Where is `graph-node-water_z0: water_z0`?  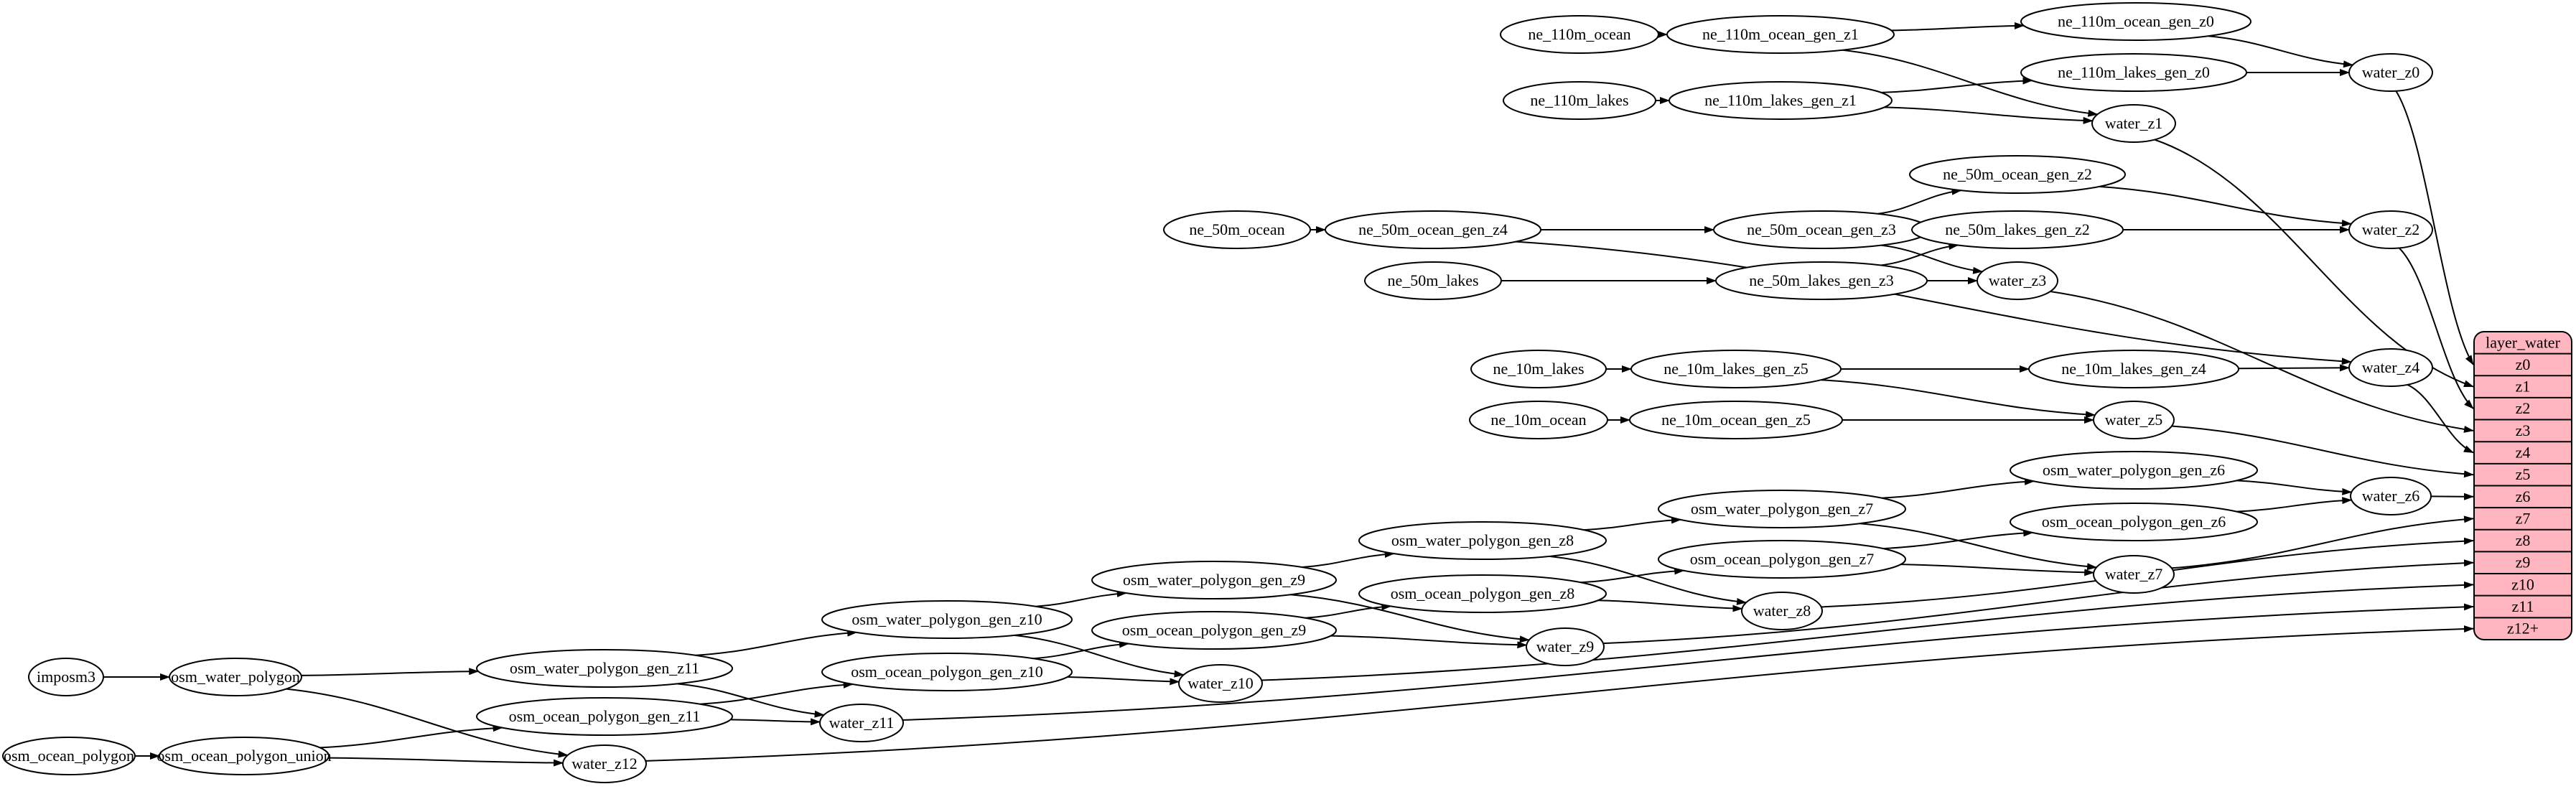
graph-node-water_z0: water_z0 is located at coordinates (2390, 72).